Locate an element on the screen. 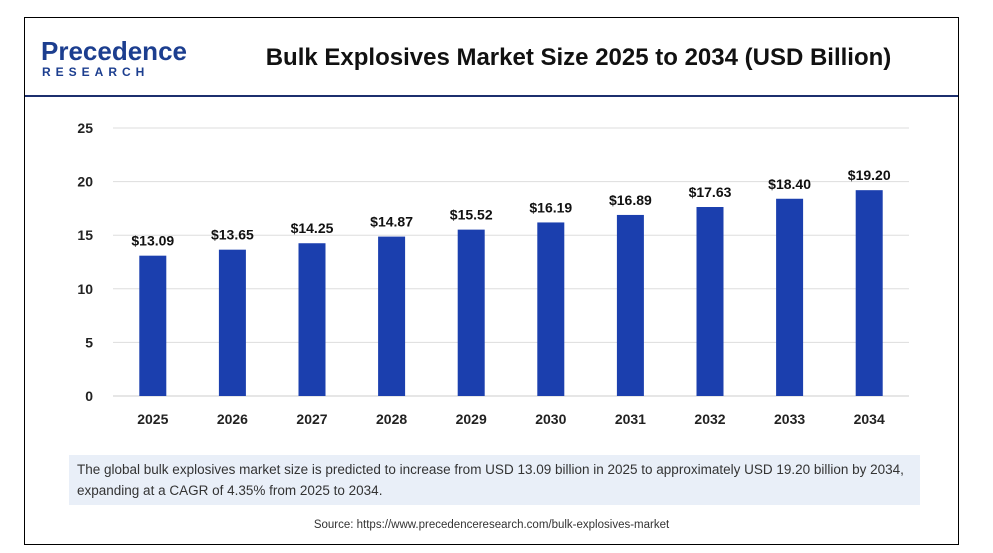 Image resolution: width=993 pixels, height=553 pixels. bar-2031 is located at coordinates (630, 305).